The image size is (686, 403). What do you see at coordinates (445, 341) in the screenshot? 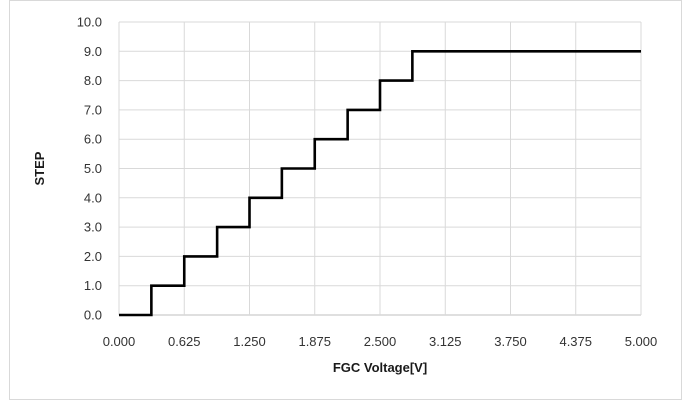
I see `x-tick-label: 3.125` at bounding box center [445, 341].